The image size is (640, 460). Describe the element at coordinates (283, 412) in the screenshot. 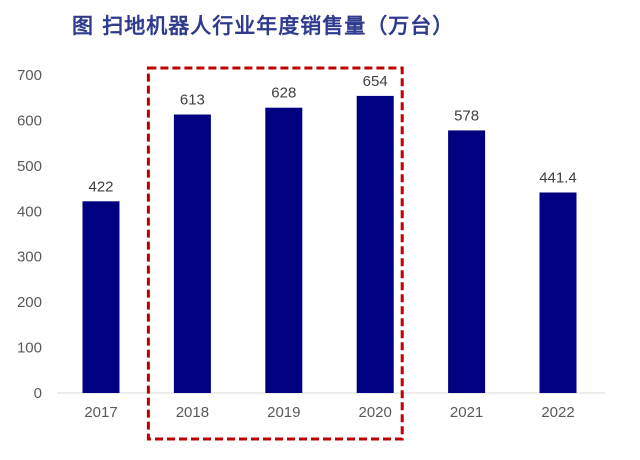

I see `x-tick-label: 2019` at that location.